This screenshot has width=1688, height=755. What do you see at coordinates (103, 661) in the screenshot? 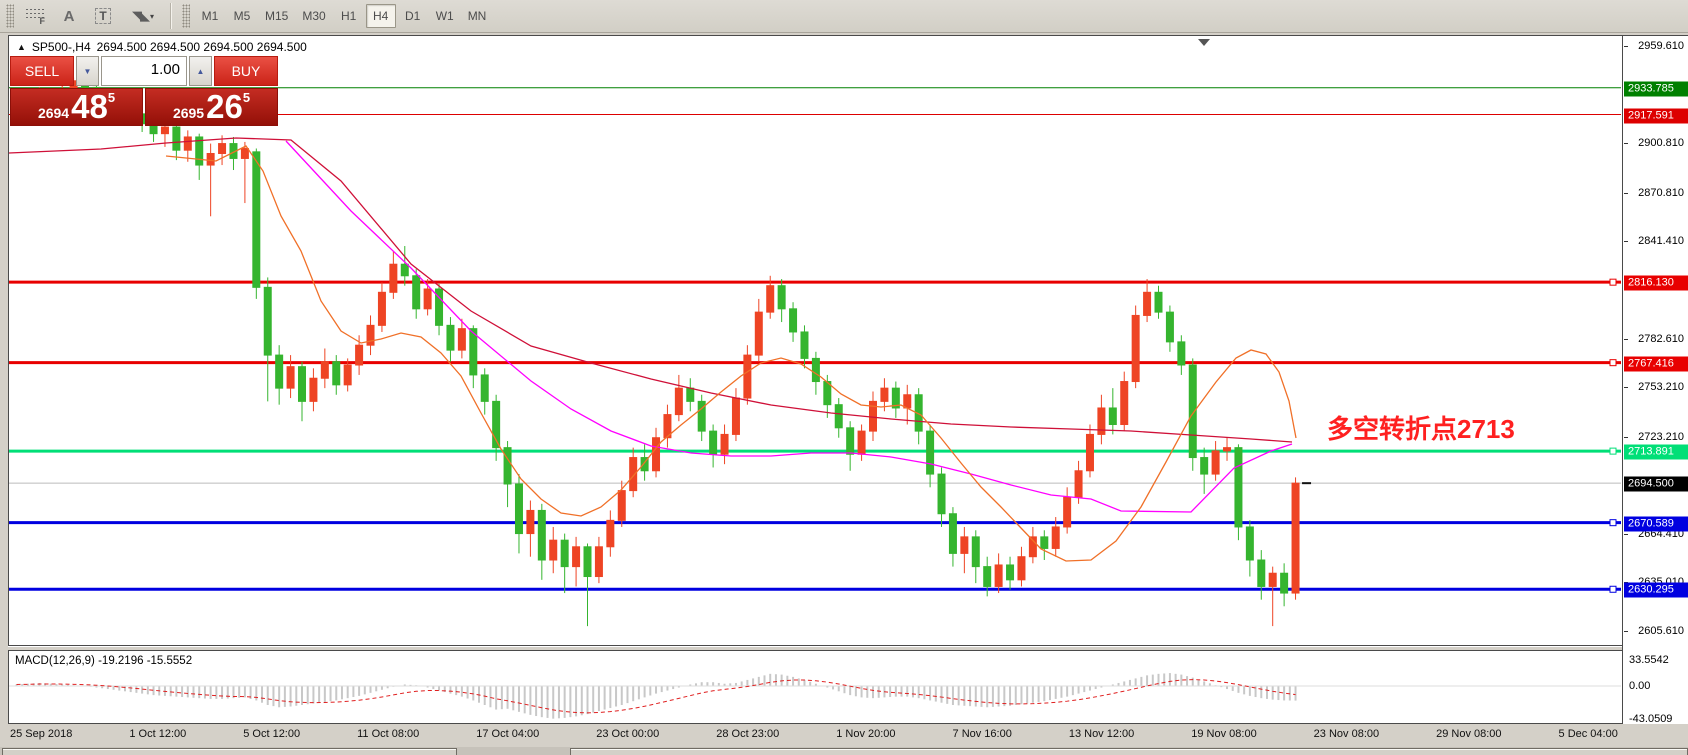
I see `macd-indicator-label: MACD(12,26,9) -19.2196 -15.5552` at bounding box center [103, 661].